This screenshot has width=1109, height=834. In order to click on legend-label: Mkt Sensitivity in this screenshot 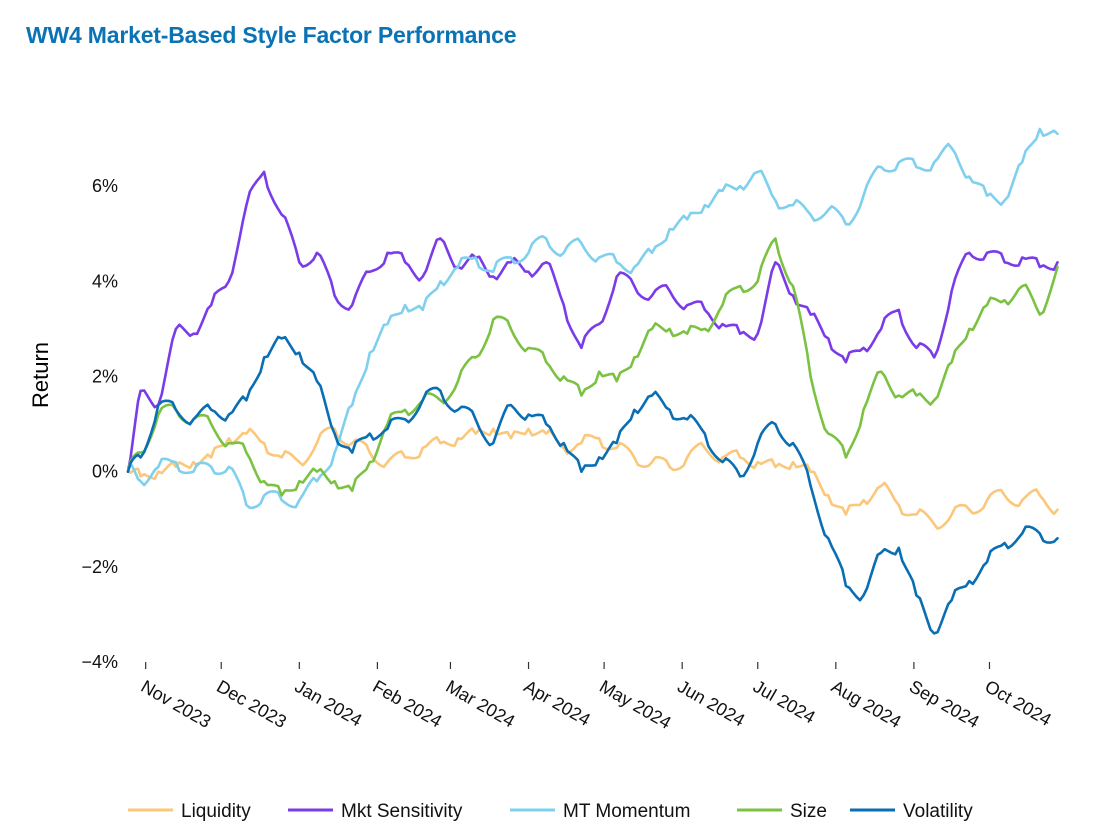, I will do `click(402, 811)`.